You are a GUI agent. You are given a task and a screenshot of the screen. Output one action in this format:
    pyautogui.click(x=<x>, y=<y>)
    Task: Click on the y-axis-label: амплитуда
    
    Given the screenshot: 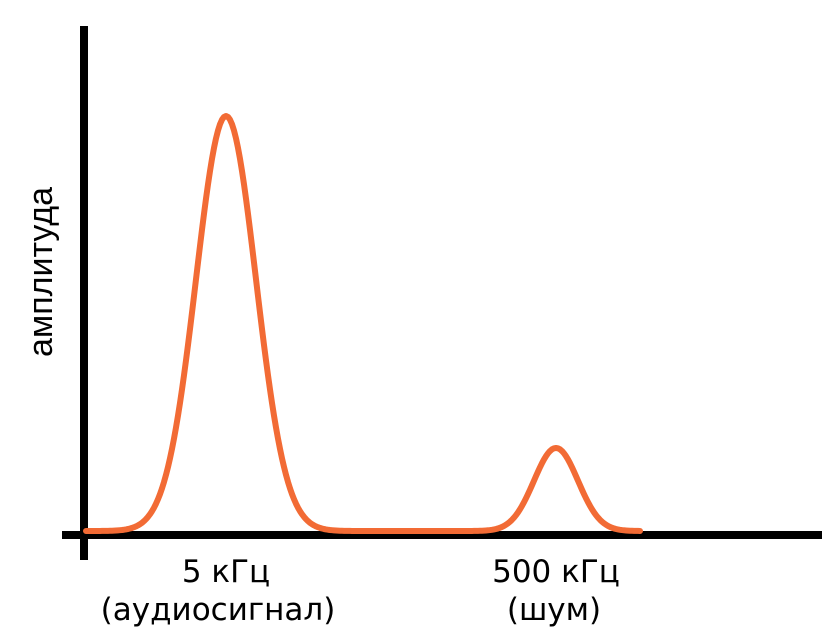 What is the action you would take?
    pyautogui.click(x=41, y=272)
    